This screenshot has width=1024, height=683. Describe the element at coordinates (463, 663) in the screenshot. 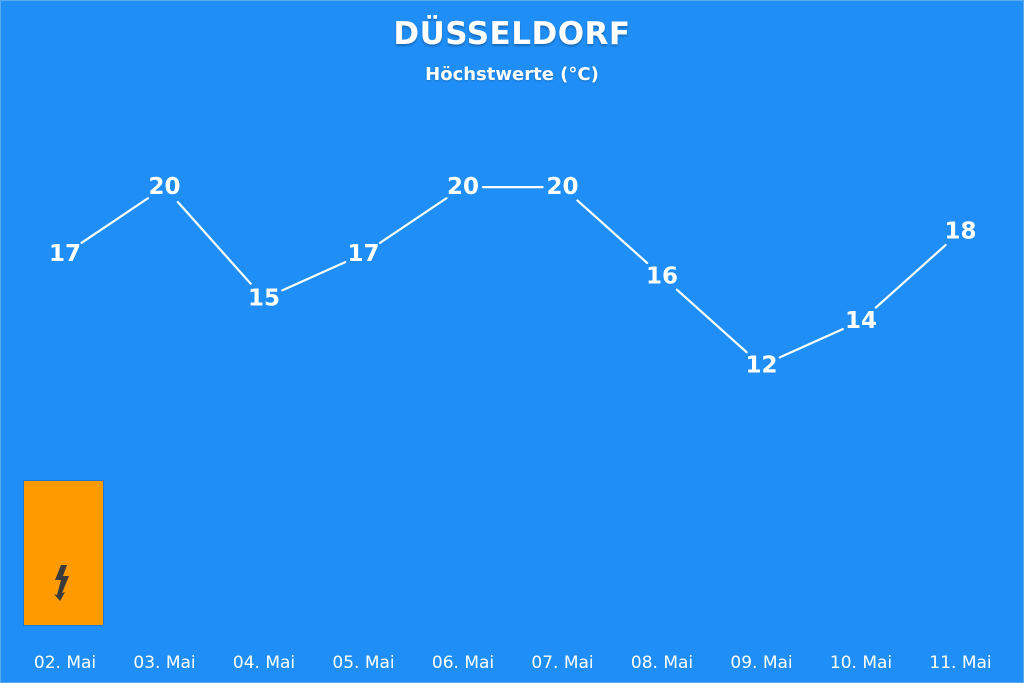

I see `x-tick-label-5: 06. Mai` at that location.